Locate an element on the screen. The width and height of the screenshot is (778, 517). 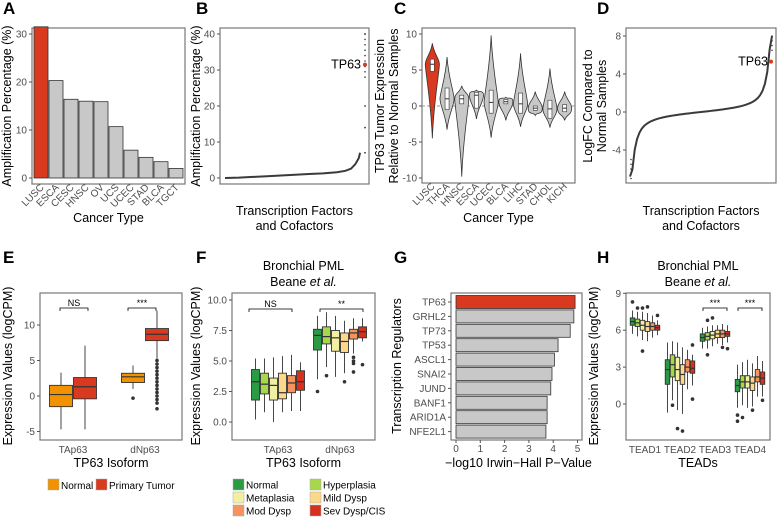
panel-g-plot-area is located at coordinates (516, 366).